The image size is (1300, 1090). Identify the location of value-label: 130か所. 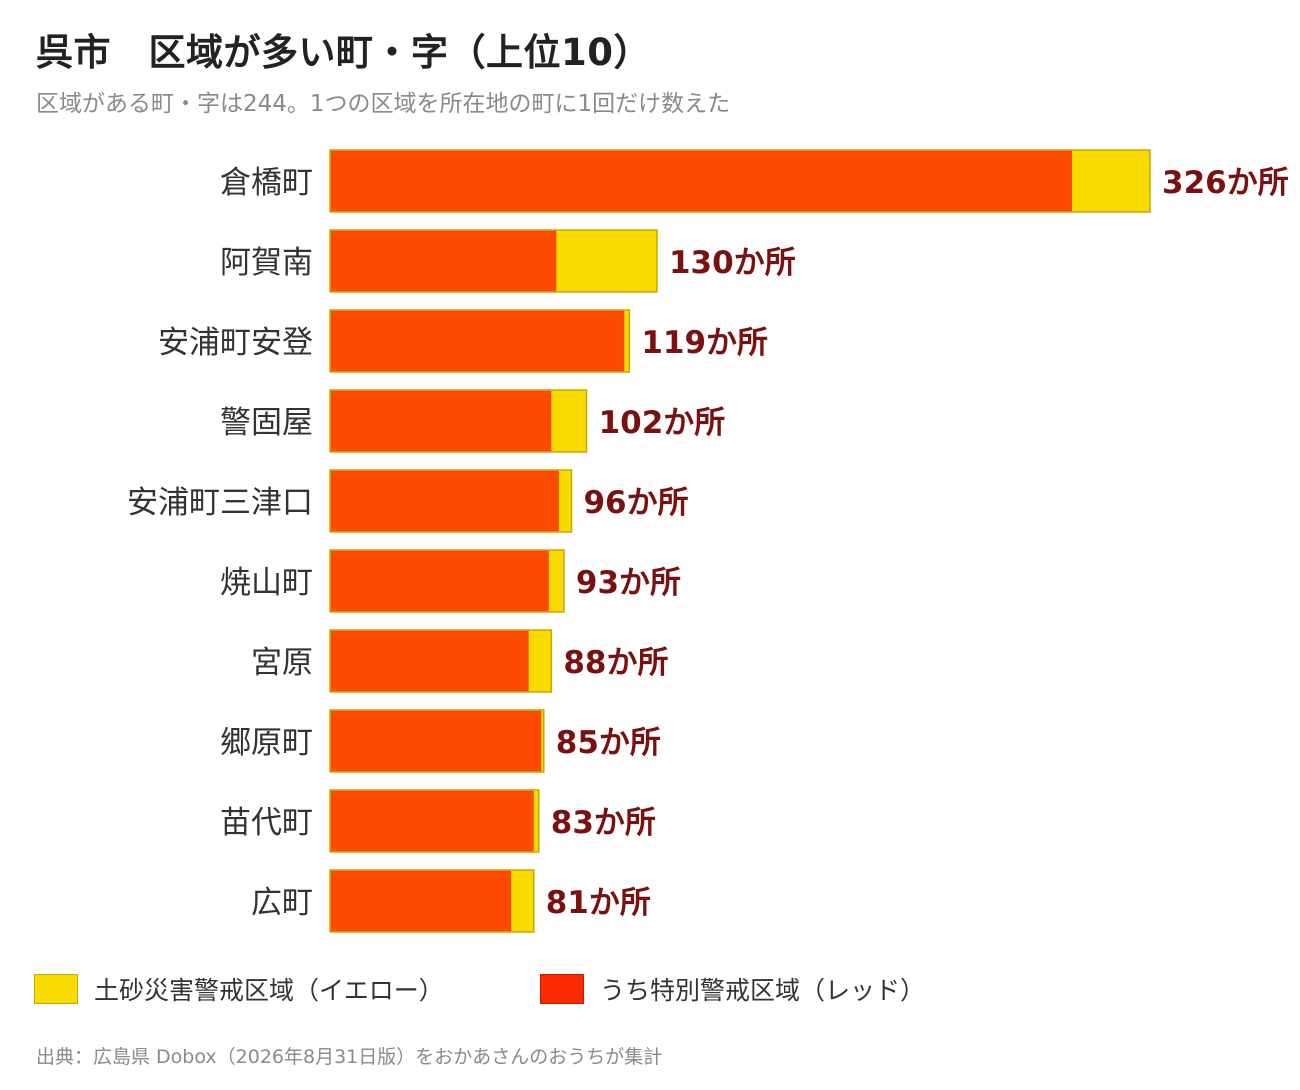
(732, 263).